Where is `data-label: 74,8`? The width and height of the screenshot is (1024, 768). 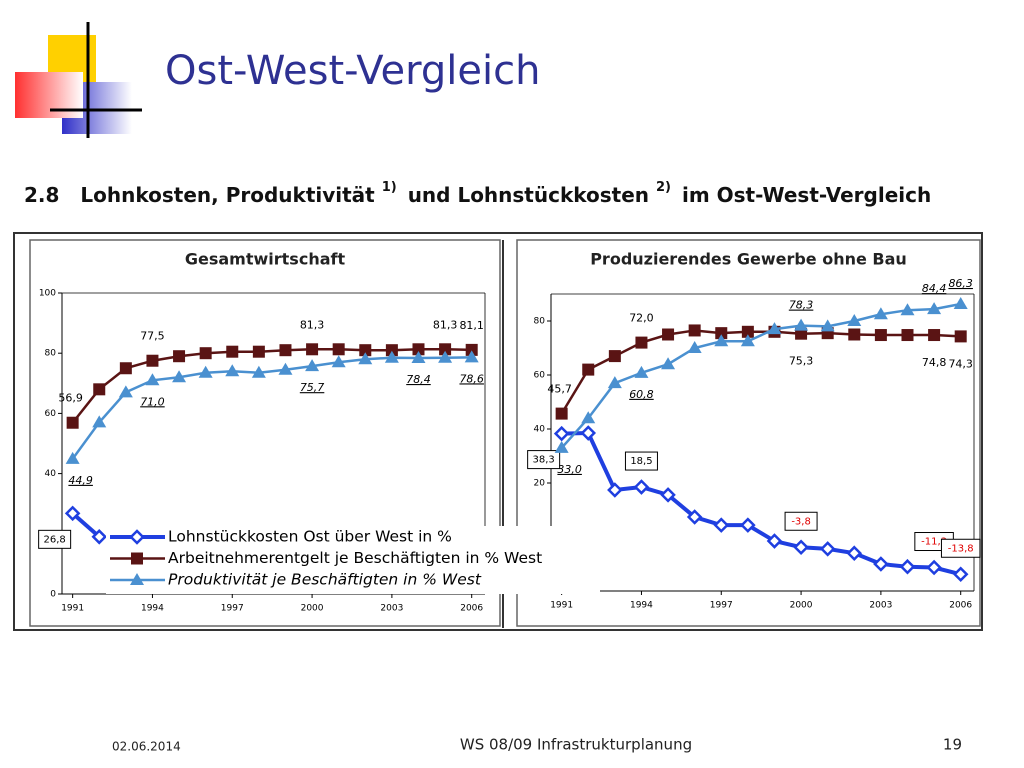
data-label: 74,8 is located at coordinates (934, 362).